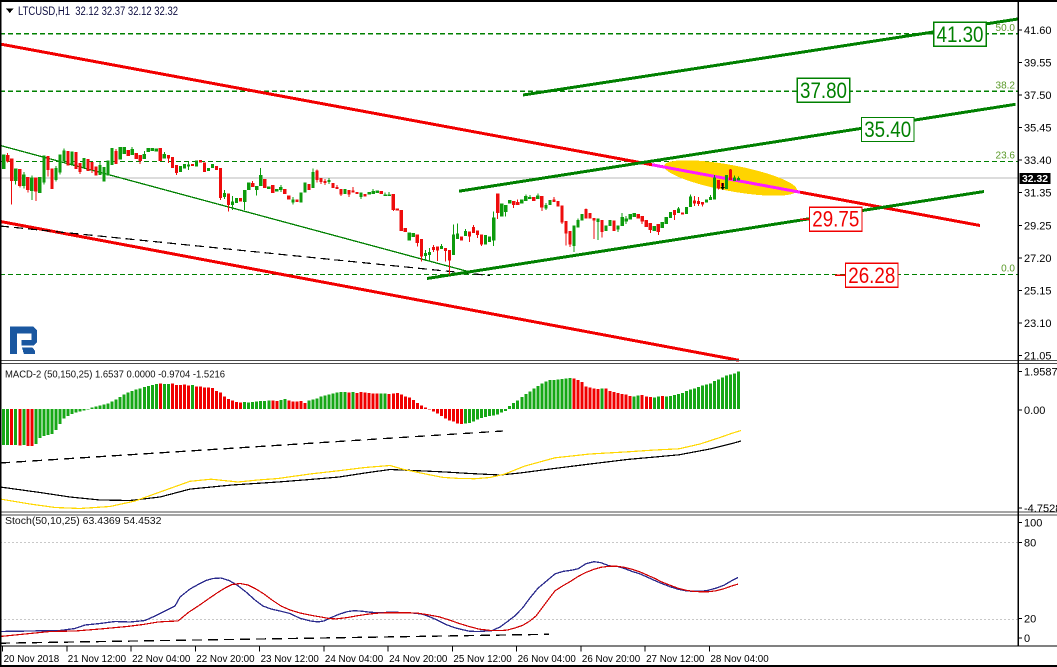 The height and width of the screenshot is (667, 1057). I want to click on svg-text: 26 Nov 04:00, so click(547, 659).